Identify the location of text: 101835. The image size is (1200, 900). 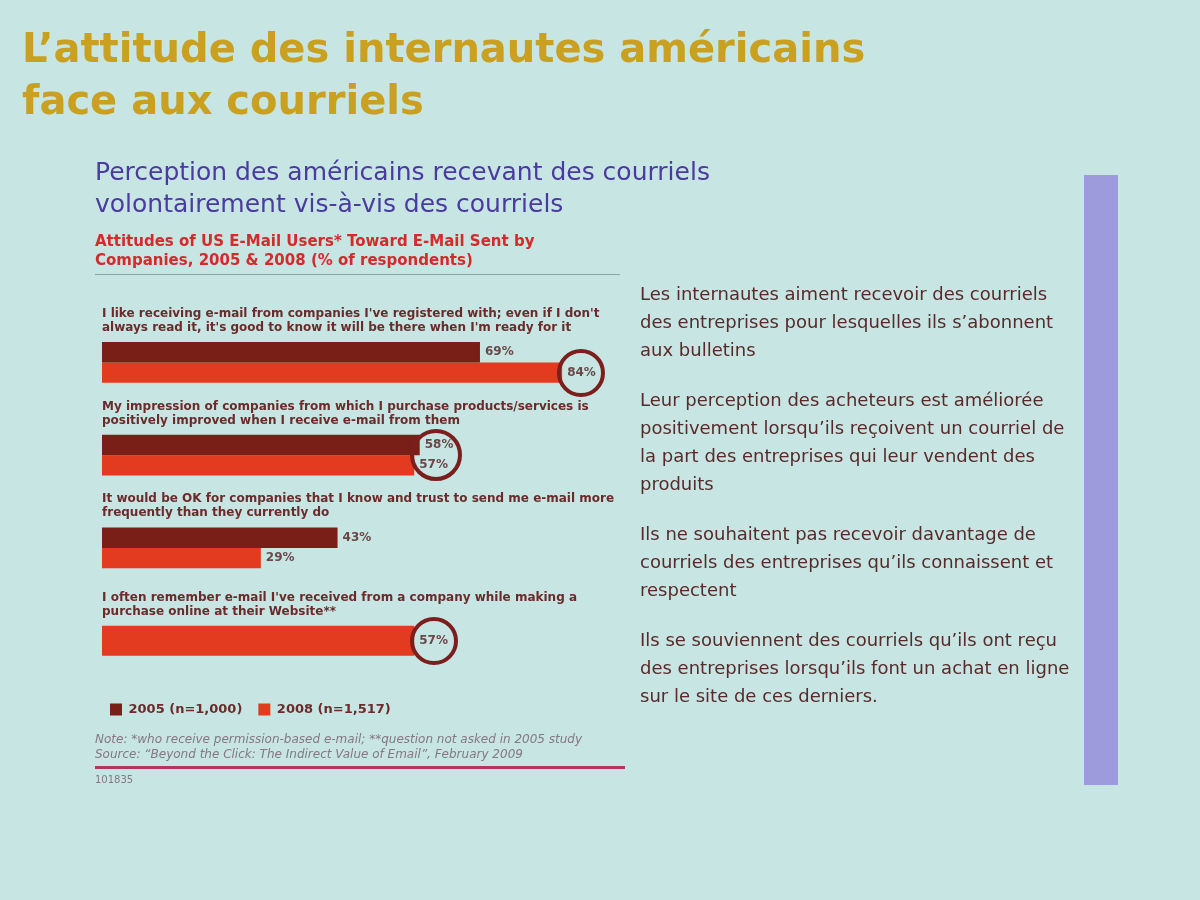
(115, 780).